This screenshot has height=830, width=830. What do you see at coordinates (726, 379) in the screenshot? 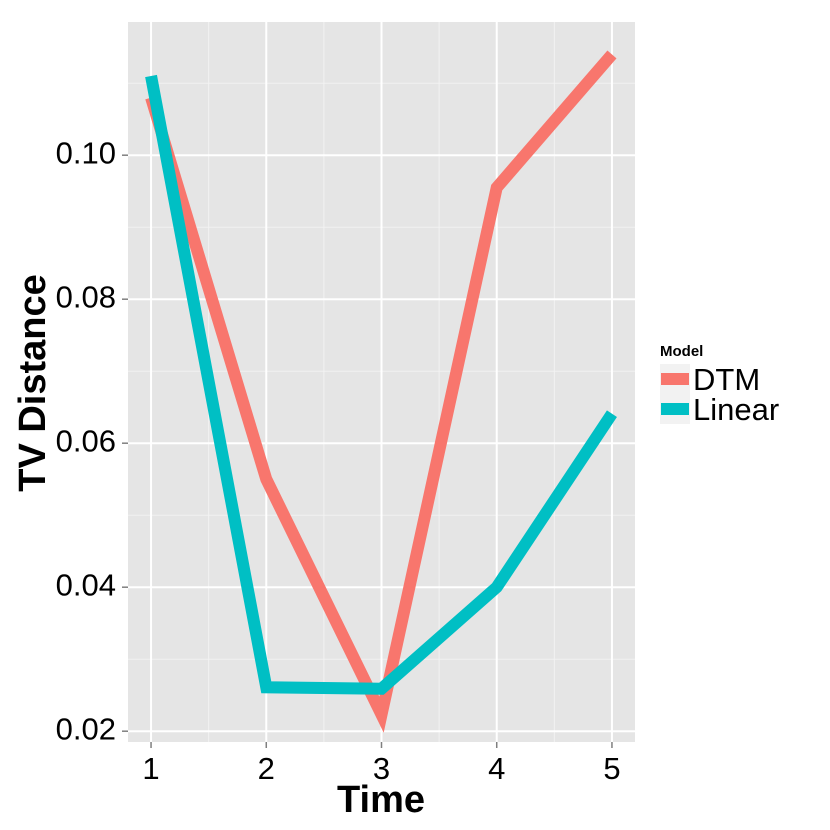
I see `legend-label-dtm: DTM` at bounding box center [726, 379].